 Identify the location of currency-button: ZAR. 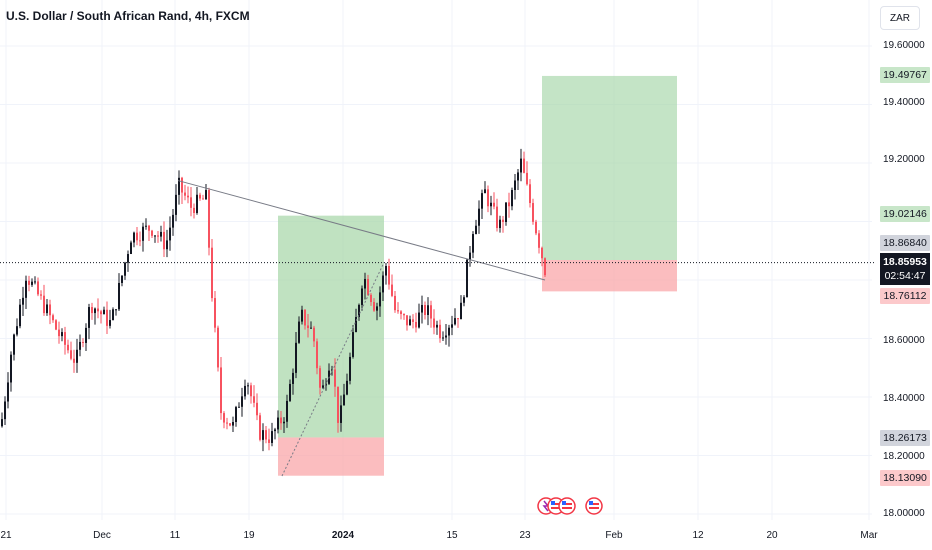
(900, 18).